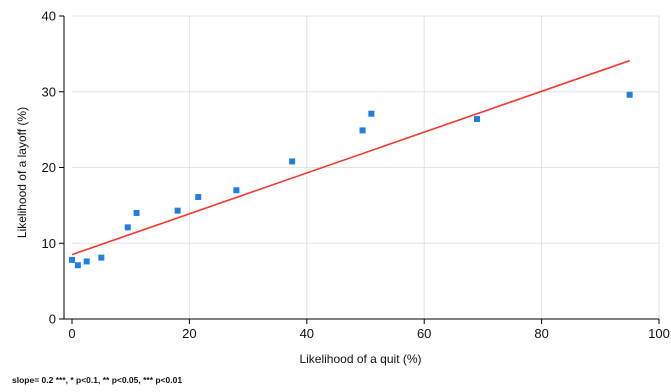  What do you see at coordinates (52, 319) in the screenshot?
I see `y-tick-label-0: 0` at bounding box center [52, 319].